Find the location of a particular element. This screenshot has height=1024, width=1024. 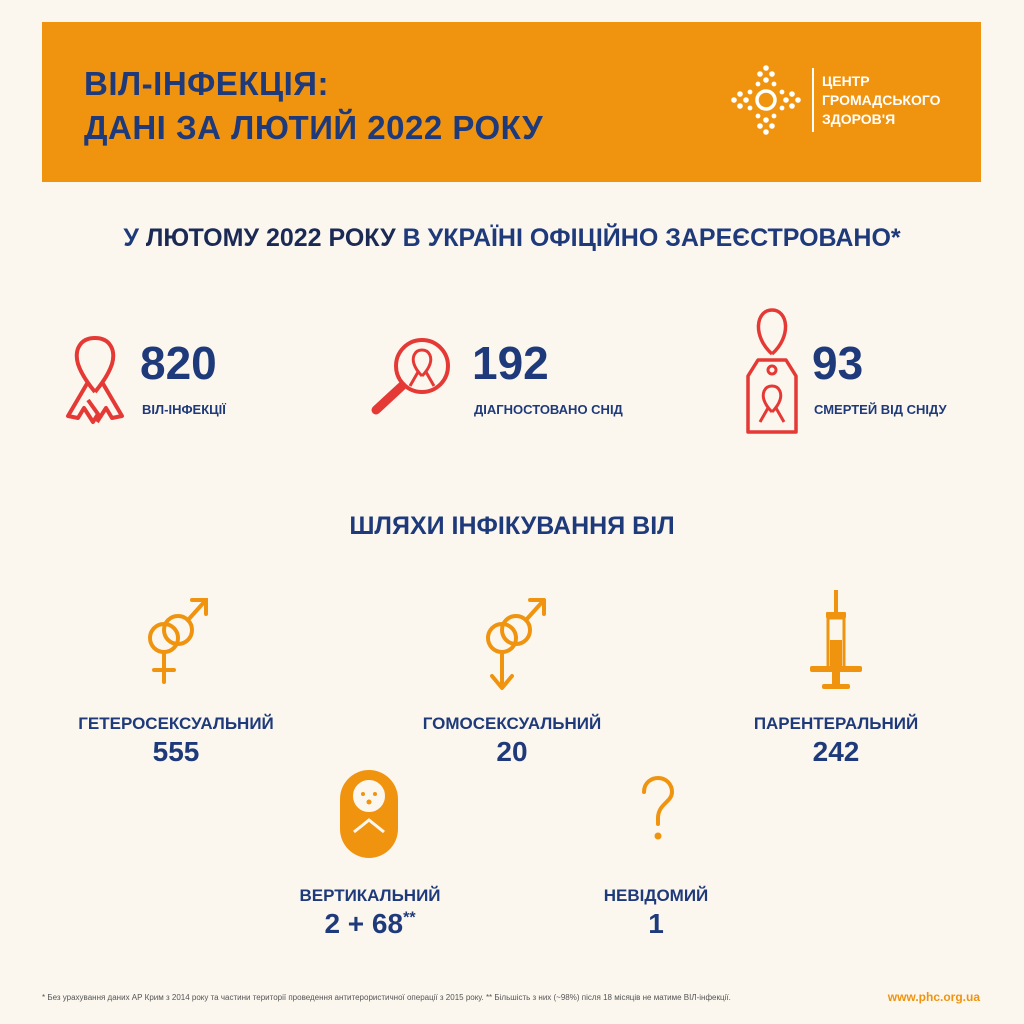

logo-text: ЦЕНТР ГРОМАДСЬКОГО ЗДОРОВ'Я is located at coordinates (881, 100).